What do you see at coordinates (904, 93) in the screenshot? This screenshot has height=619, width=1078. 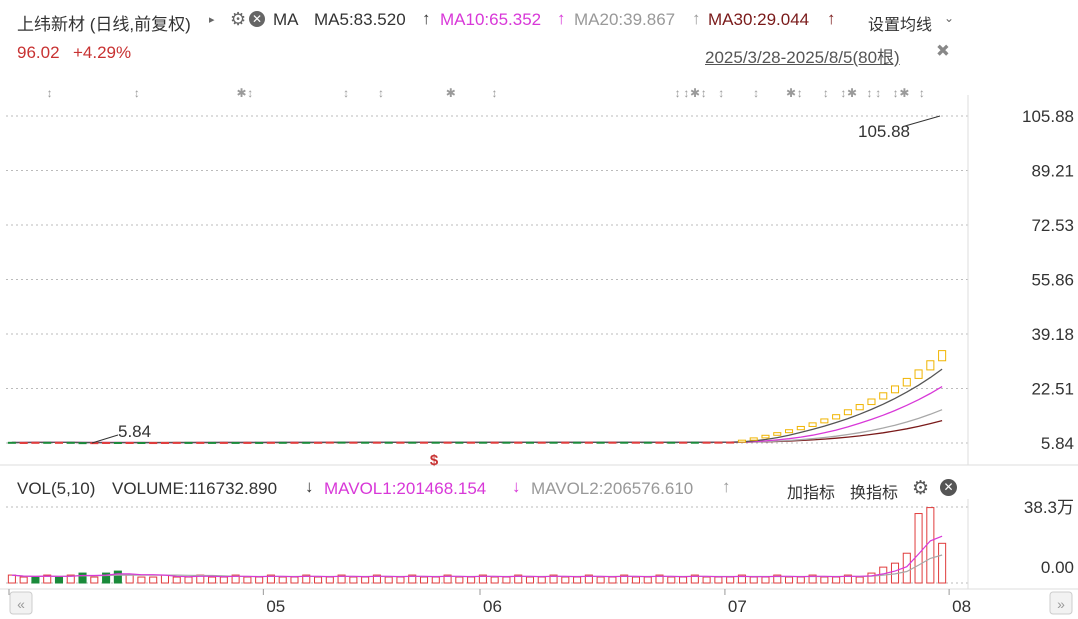 I see `event-marker-icon: ✱` at bounding box center [904, 93].